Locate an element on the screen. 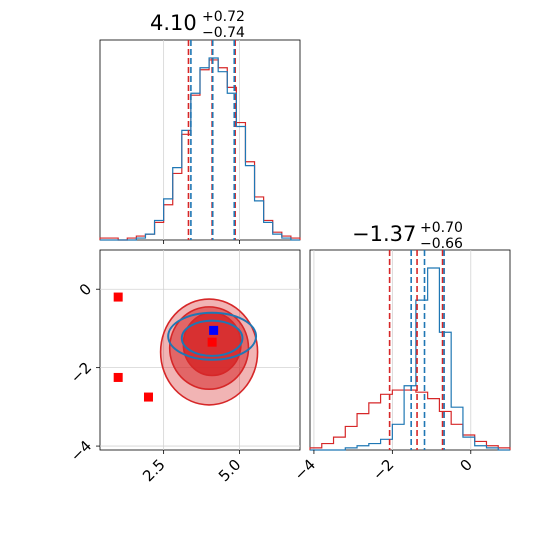 This screenshot has width=550, height=550. hist-param-1-title-minus: −0.74 is located at coordinates (223, 33).